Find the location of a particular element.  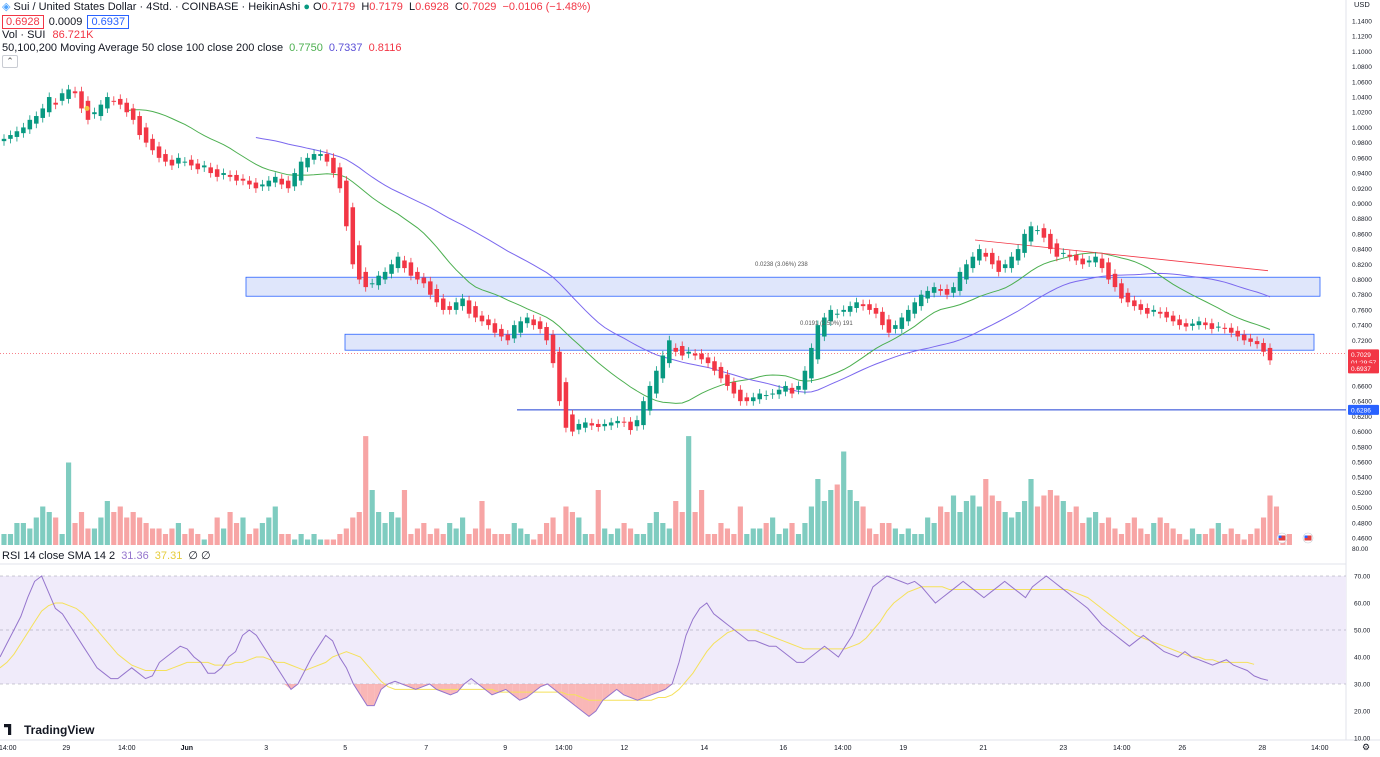

price-axis-tick: 1.1400 is located at coordinates (1362, 22).